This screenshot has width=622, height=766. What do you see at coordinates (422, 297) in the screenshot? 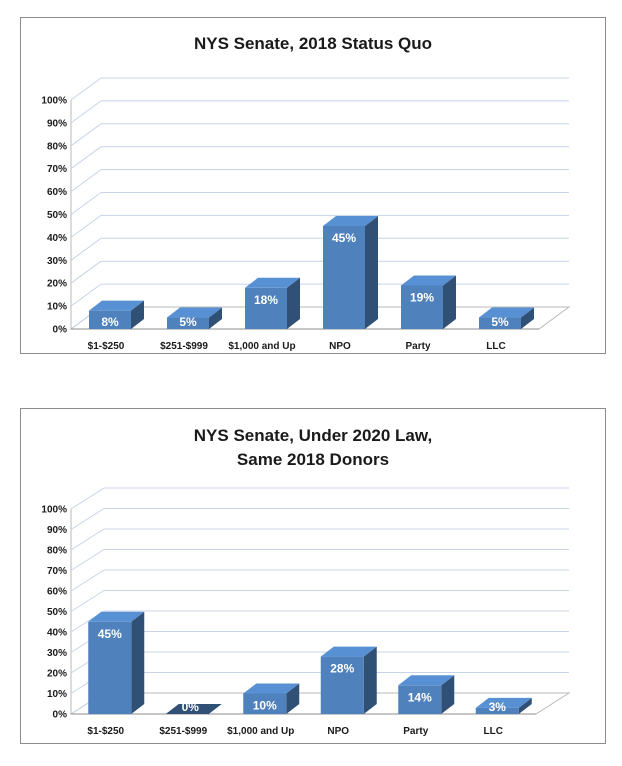
I see `data-label: 19%` at bounding box center [422, 297].